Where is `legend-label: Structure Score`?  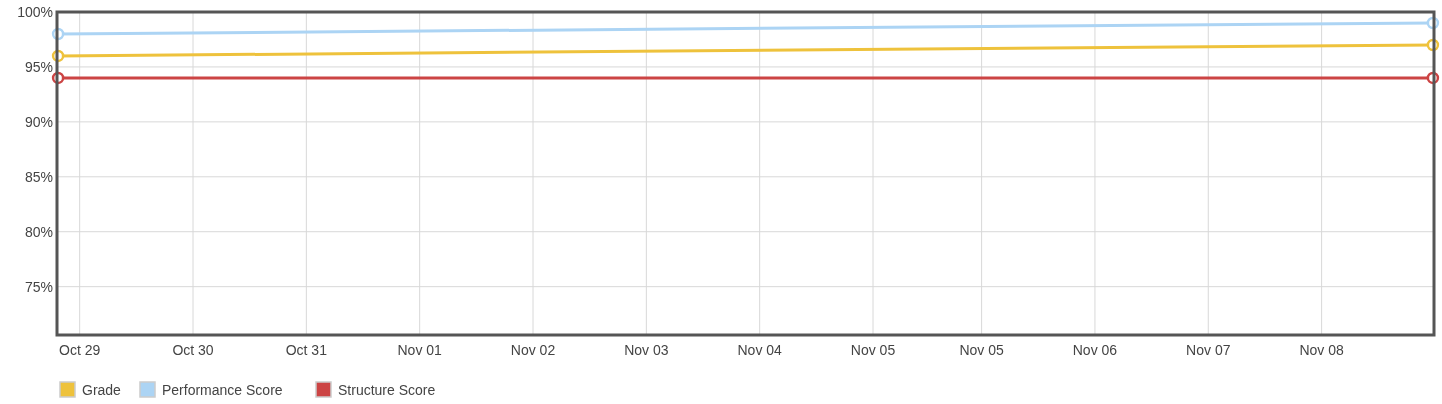
legend-label: Structure Score is located at coordinates (387, 389).